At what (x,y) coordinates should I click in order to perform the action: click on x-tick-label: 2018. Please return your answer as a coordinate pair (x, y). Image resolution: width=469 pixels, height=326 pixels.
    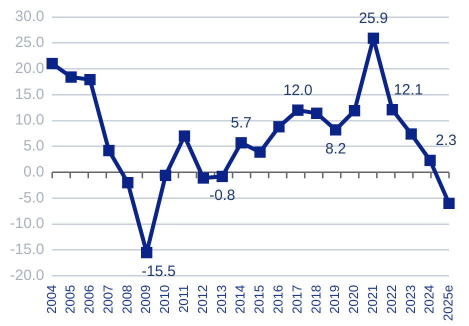
    Looking at the image, I should click on (316, 299).